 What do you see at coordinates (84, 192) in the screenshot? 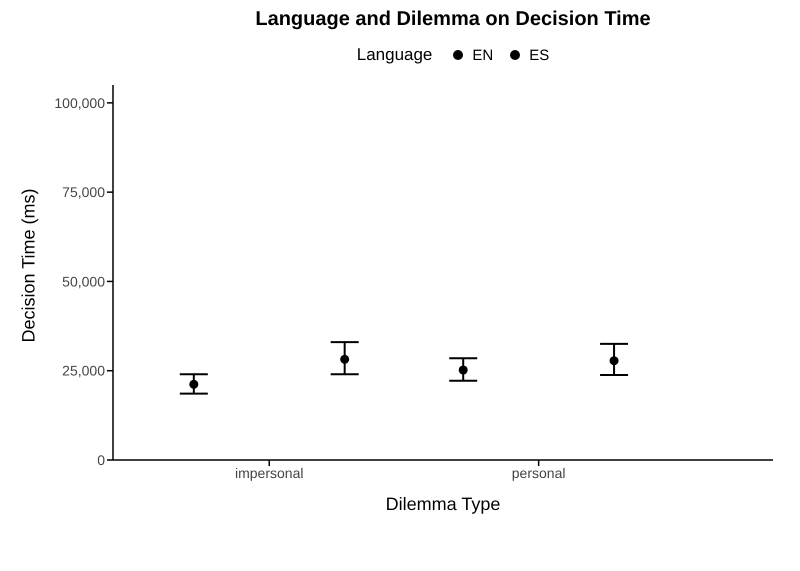
I see `y-tick-label: 75,000` at bounding box center [84, 192].